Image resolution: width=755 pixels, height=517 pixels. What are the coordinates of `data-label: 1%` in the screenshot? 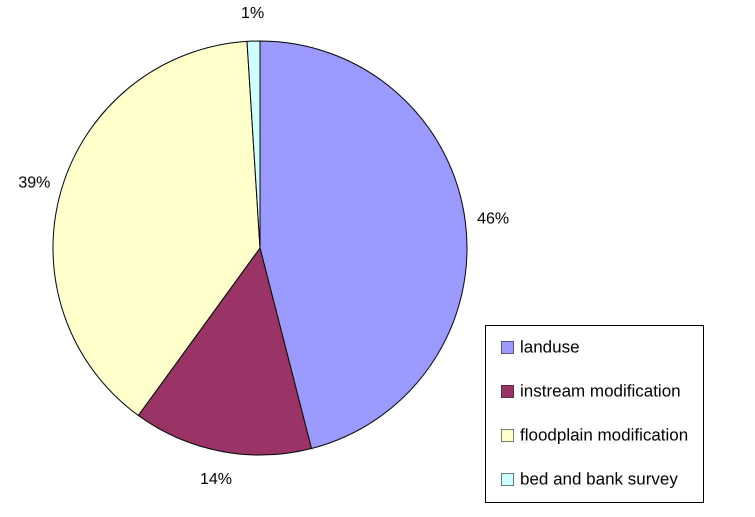 It's located at (252, 13).